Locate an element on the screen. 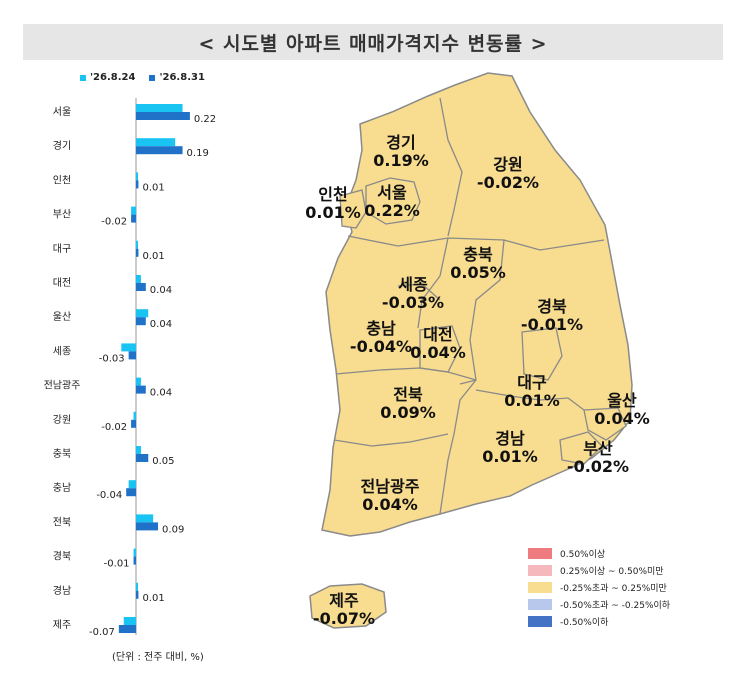  map-region-value: -0.03% is located at coordinates (413, 302).